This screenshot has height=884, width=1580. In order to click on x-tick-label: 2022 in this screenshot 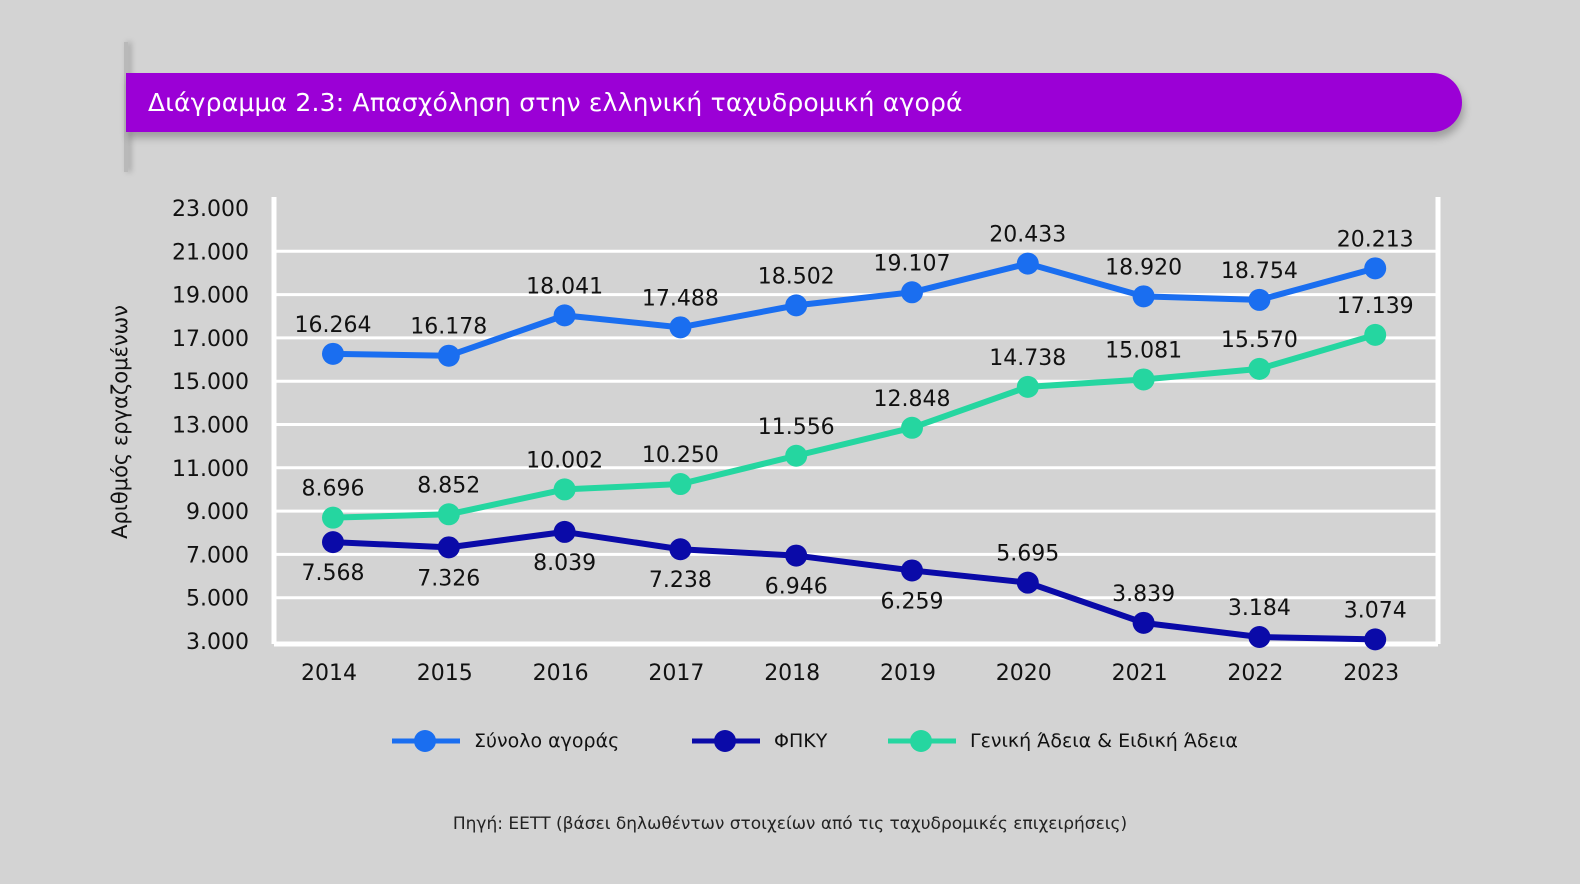, I will do `click(1255, 673)`.